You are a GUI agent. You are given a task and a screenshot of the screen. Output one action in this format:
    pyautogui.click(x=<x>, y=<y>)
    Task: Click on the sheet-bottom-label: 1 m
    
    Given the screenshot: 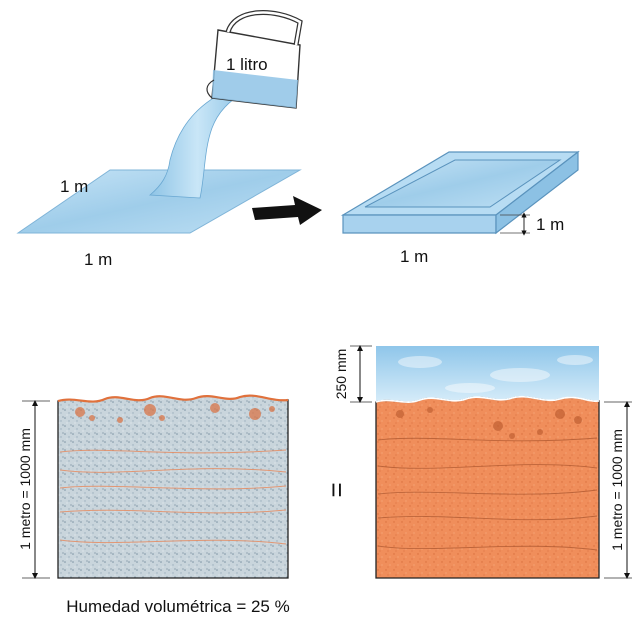 What is the action you would take?
    pyautogui.click(x=98, y=259)
    